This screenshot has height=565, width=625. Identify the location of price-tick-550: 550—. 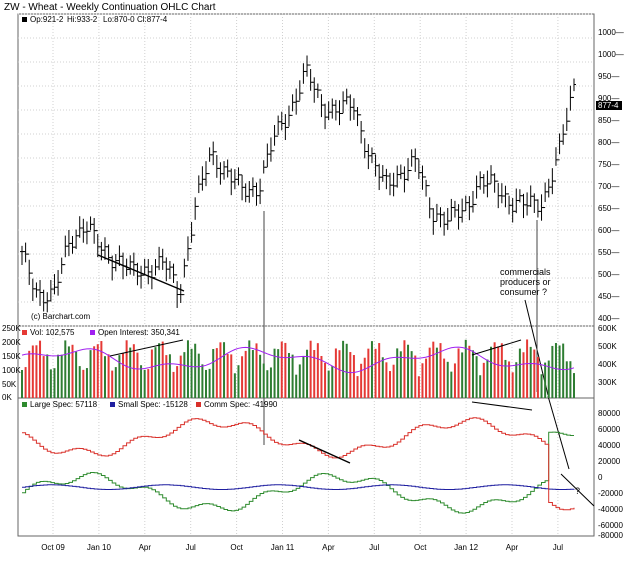
(608, 252).